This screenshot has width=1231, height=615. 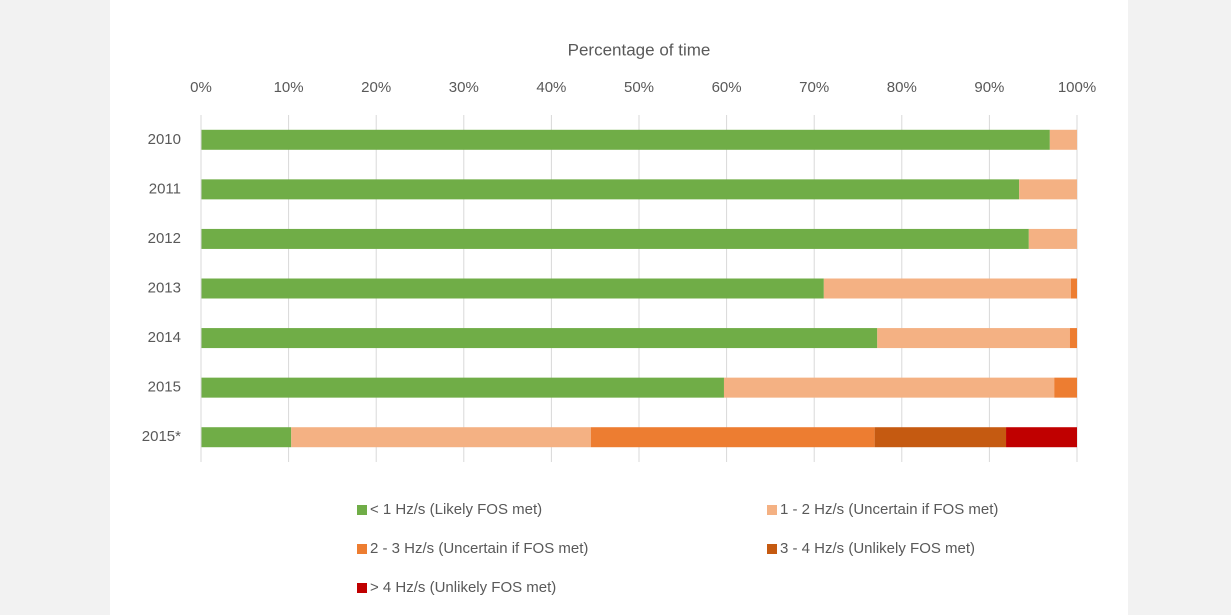 What do you see at coordinates (639, 49) in the screenshot?
I see `x-axis-title: Percentage of time` at bounding box center [639, 49].